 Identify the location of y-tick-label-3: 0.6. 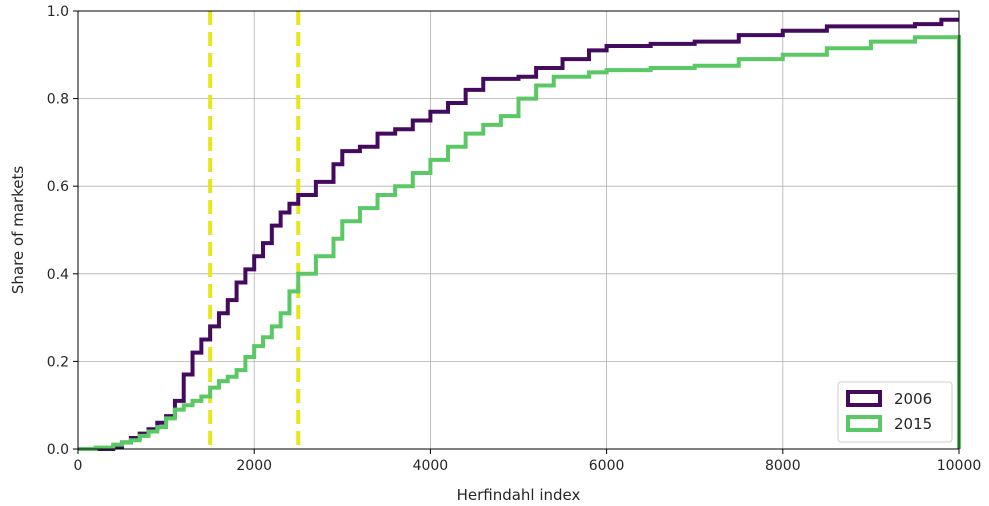
(58, 187).